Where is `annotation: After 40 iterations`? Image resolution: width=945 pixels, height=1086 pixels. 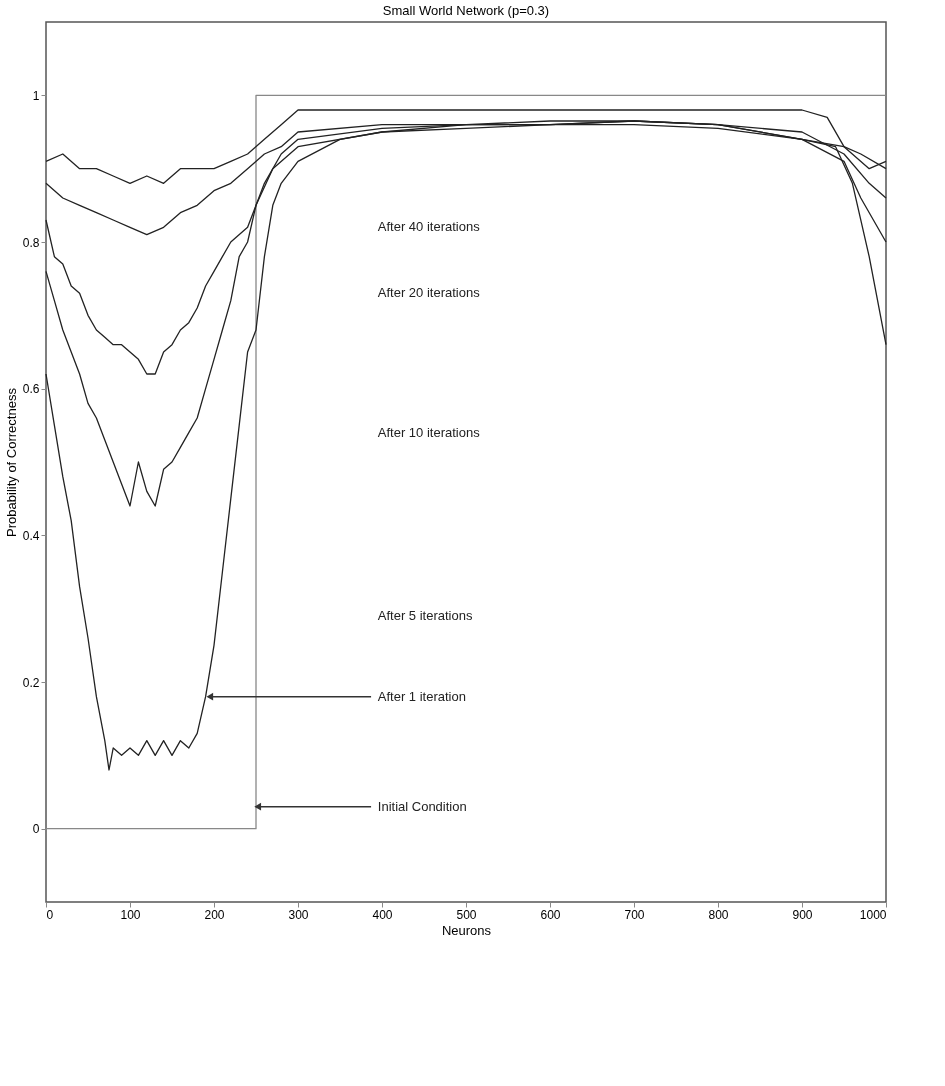
annotation: After 40 iterations is located at coordinates (429, 227).